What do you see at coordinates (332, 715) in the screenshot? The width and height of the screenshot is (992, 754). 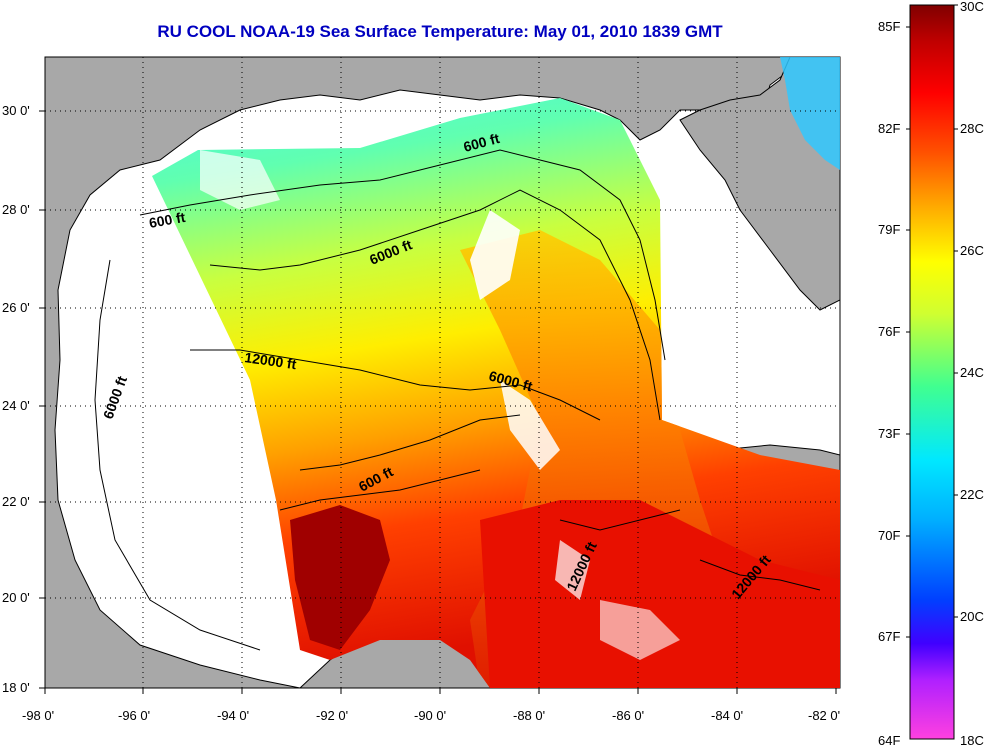 I see `lon-label: -92 0'` at bounding box center [332, 715].